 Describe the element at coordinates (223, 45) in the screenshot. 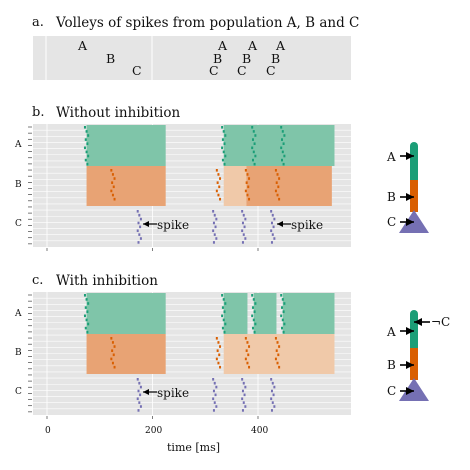

I see `volley2-A1: A` at that location.